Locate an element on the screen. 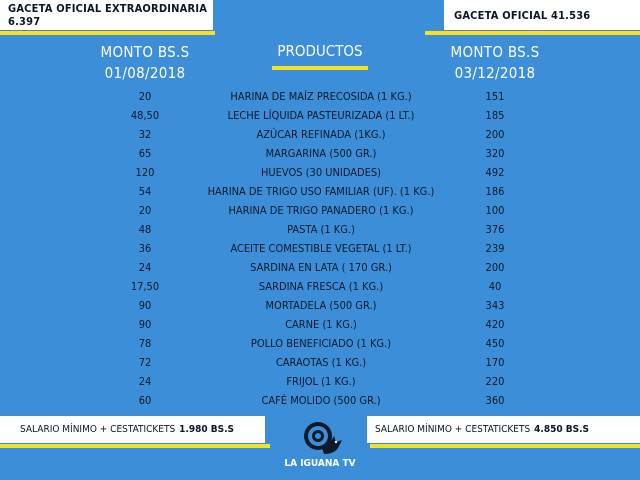  footer-left-text: SALARIO MÍNIMO + CESTATICKETS is located at coordinates (98, 429).